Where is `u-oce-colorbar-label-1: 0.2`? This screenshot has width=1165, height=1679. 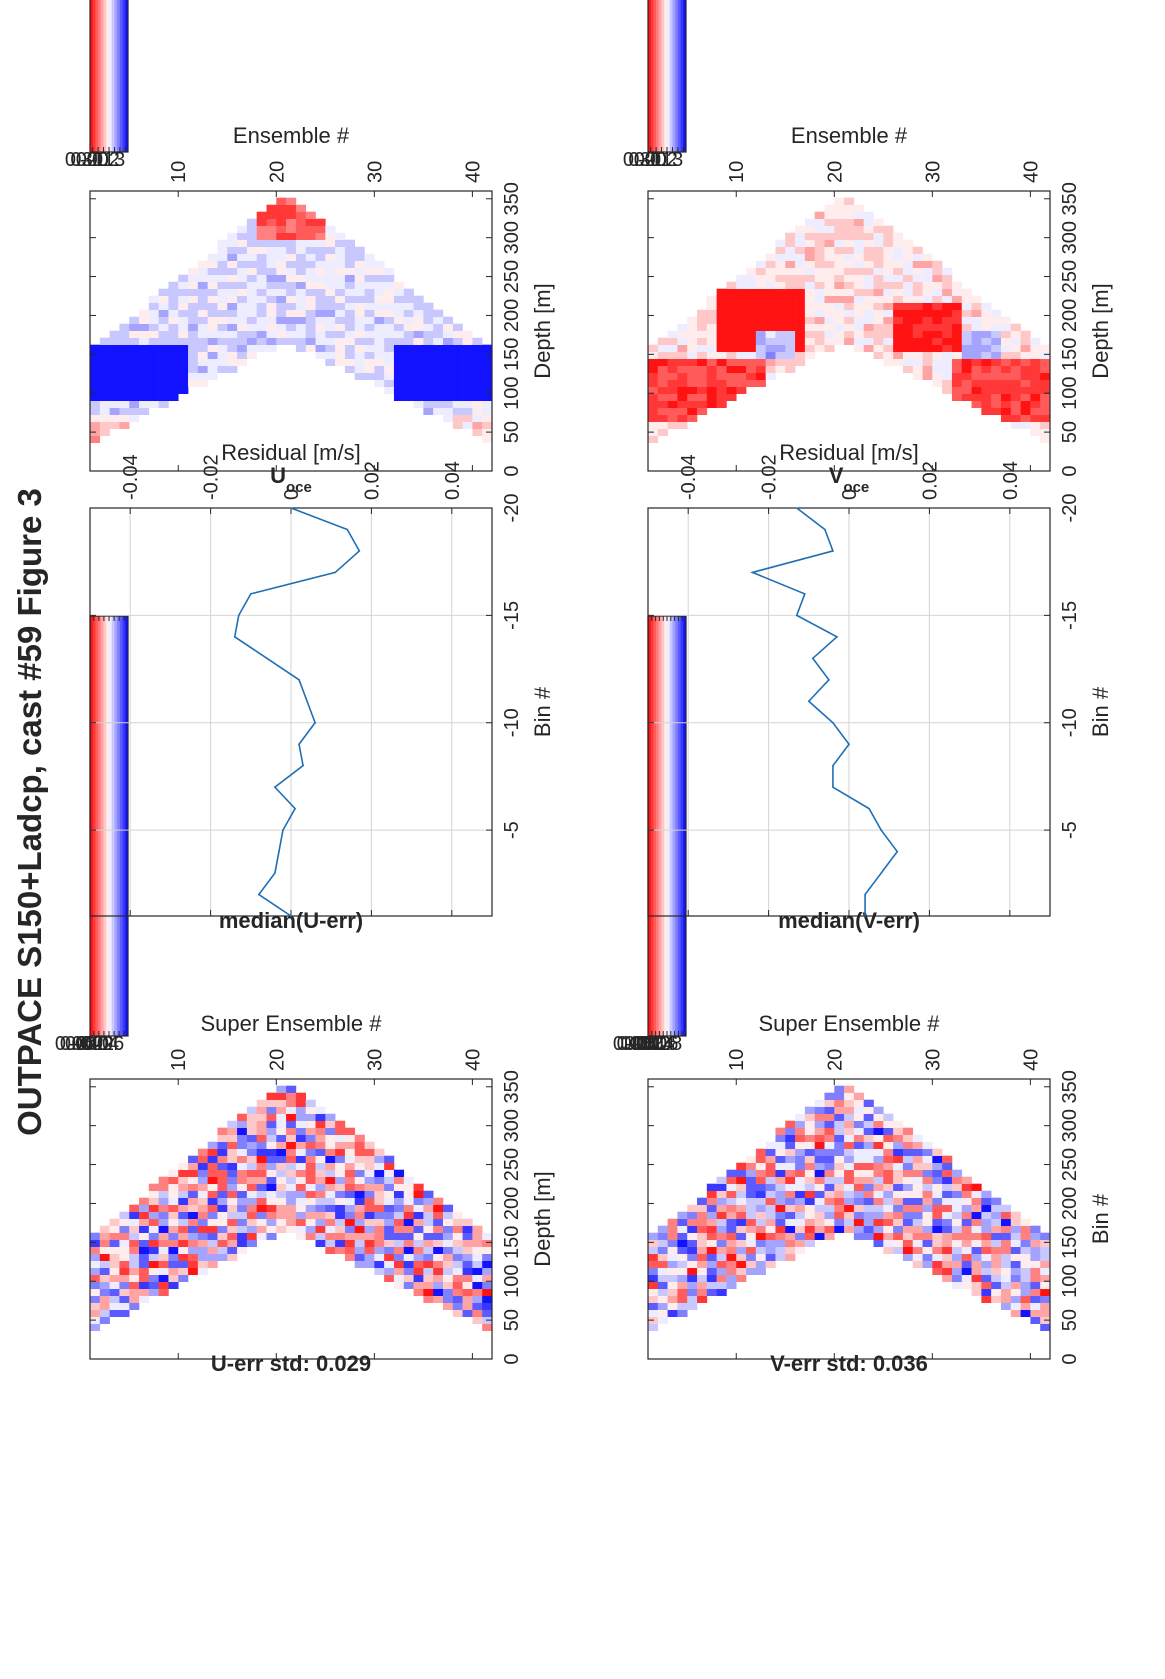
u-oce-colorbar-label-1: 0.2 is located at coordinates (84, 160).